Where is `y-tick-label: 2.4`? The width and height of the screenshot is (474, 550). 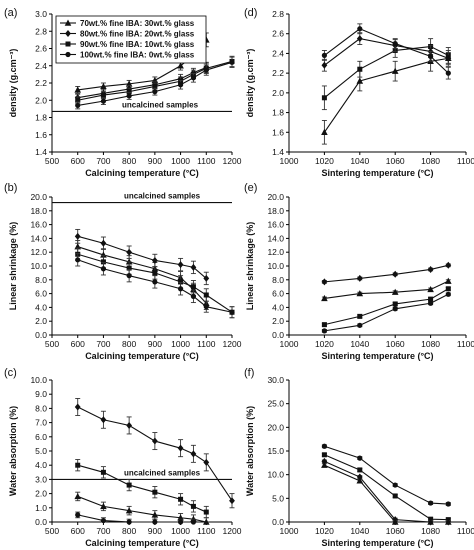
y-tick-label: 2.4 is located at coordinates (278, 53).